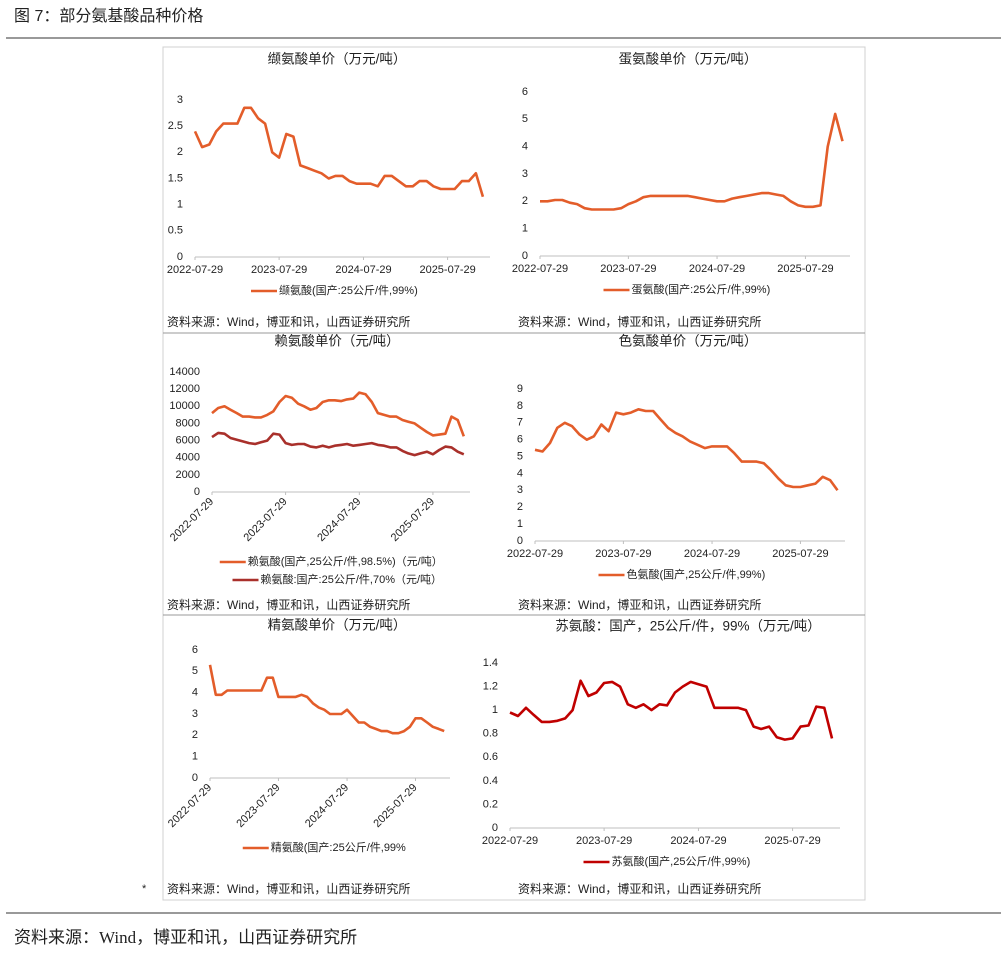 The width and height of the screenshot is (1007, 954). What do you see at coordinates (345, 561) in the screenshot?
I see `legend-label: 赖氨酸(国产,25公斤/件,98.5%)（元/吨）` at bounding box center [345, 561].